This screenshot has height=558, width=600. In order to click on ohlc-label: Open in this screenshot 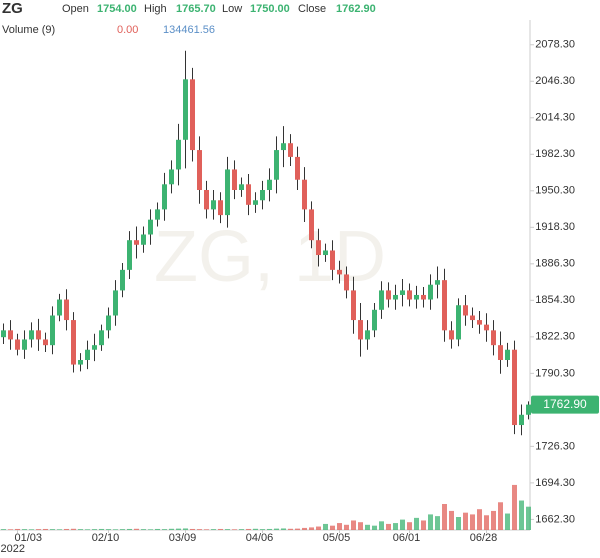, I will do `click(75, 9)`.